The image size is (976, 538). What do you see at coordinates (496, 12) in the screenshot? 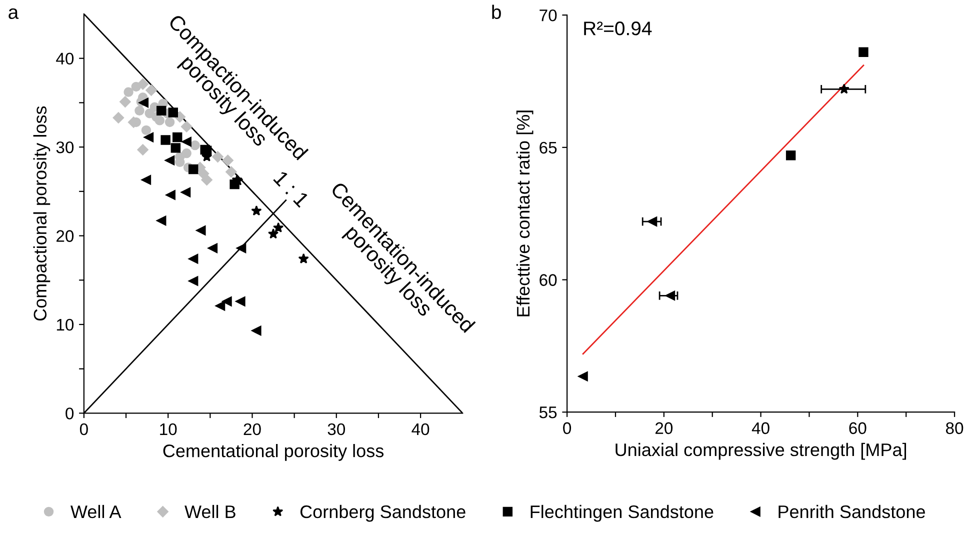
I see `chart-title: b` at bounding box center [496, 12].